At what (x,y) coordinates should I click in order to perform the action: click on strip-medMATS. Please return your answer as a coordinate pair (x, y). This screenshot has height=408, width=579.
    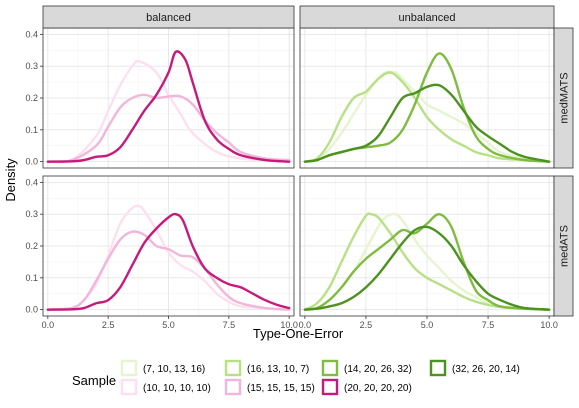
    Looking at the image, I should click on (563, 98).